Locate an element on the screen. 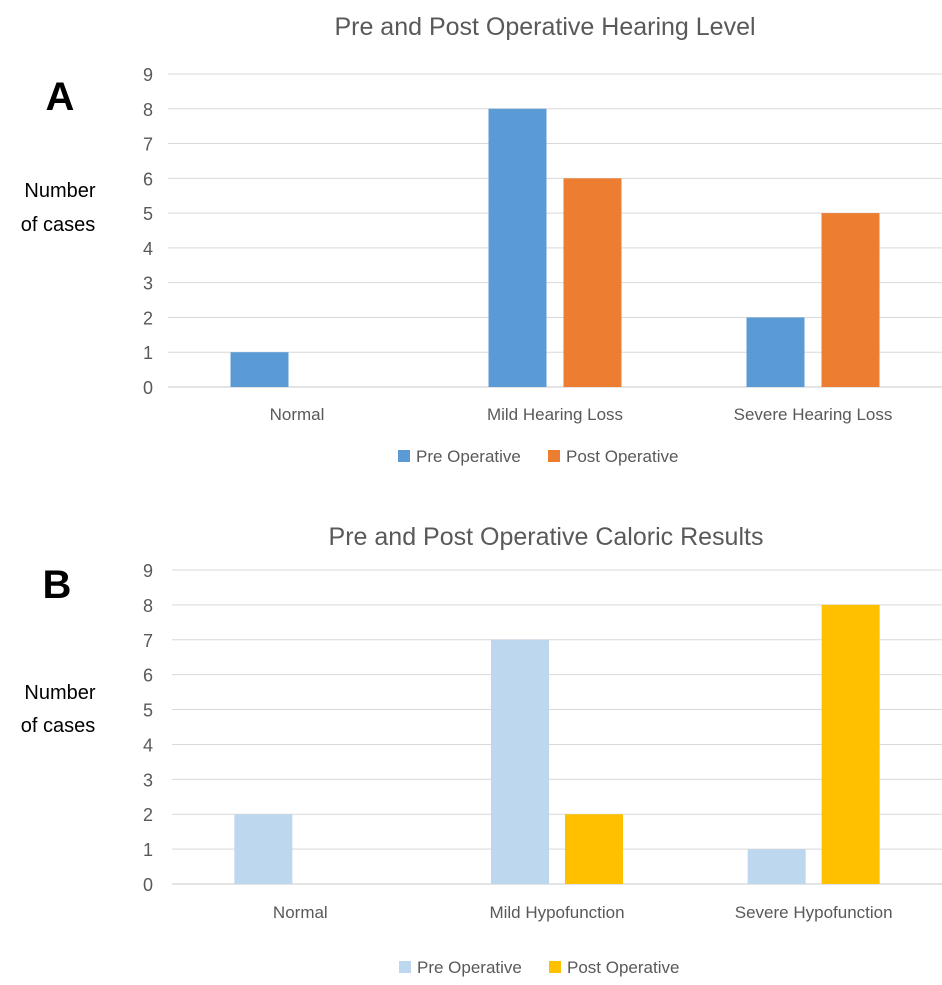 The image size is (942, 985). chart-title: Pre and Post Operative Hearing Level is located at coordinates (544, 27).